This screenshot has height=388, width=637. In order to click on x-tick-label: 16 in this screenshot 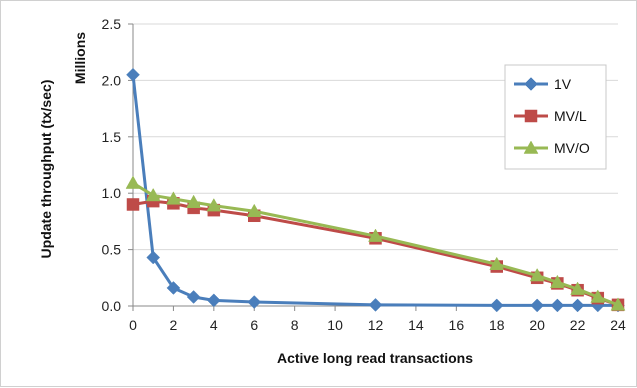, I will do `click(457, 325)`.